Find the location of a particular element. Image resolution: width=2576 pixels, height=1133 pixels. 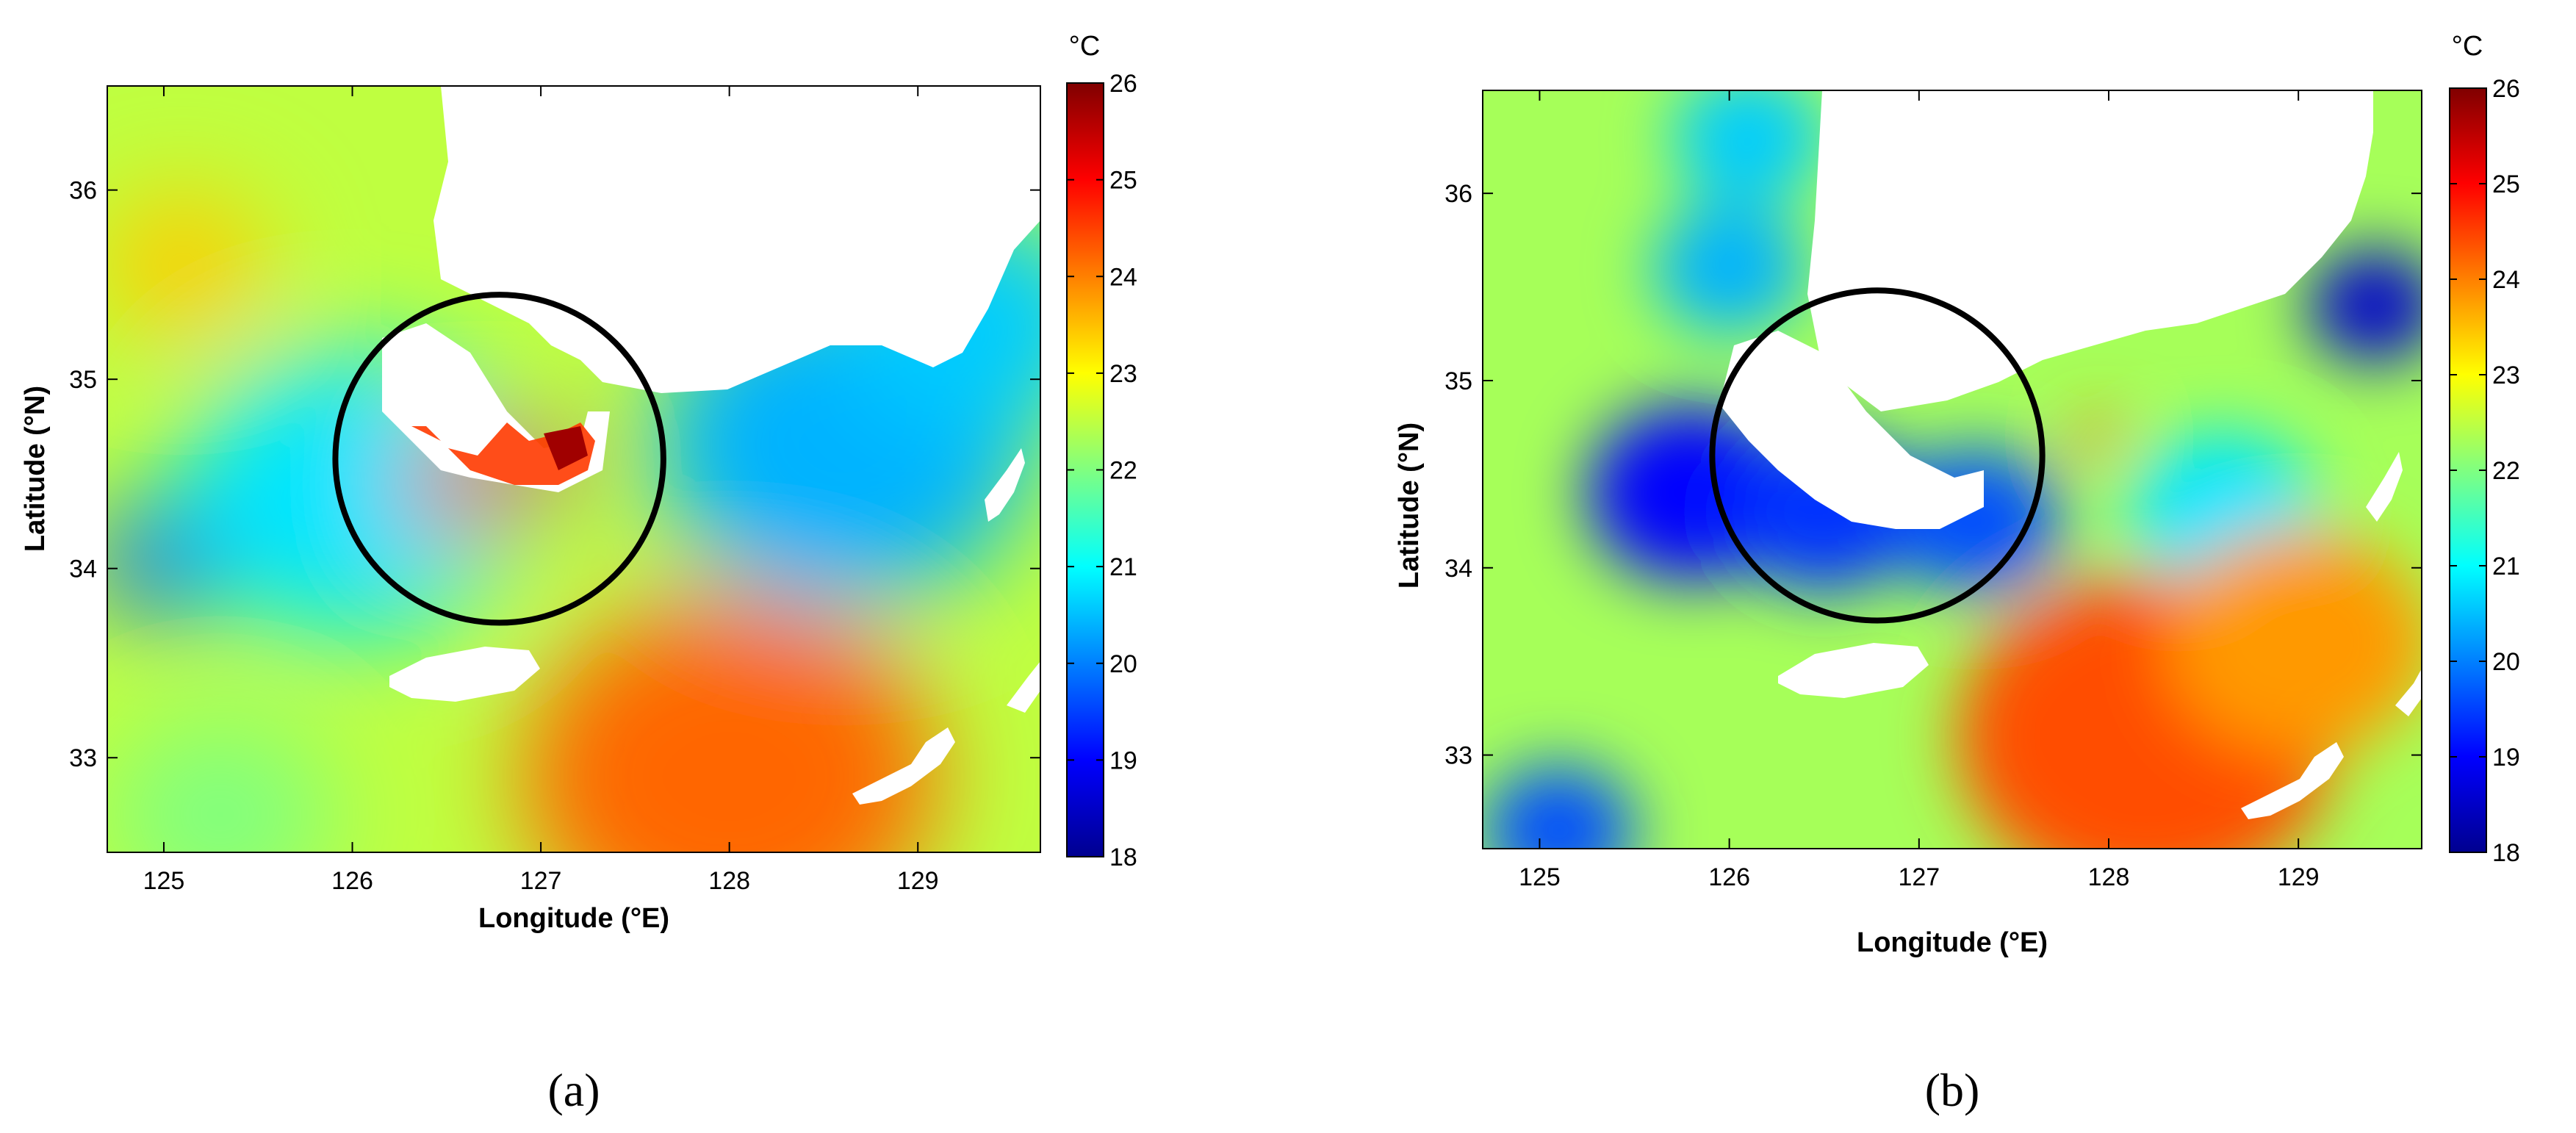

coastal-warm-patches is located at coordinates (503, 454).